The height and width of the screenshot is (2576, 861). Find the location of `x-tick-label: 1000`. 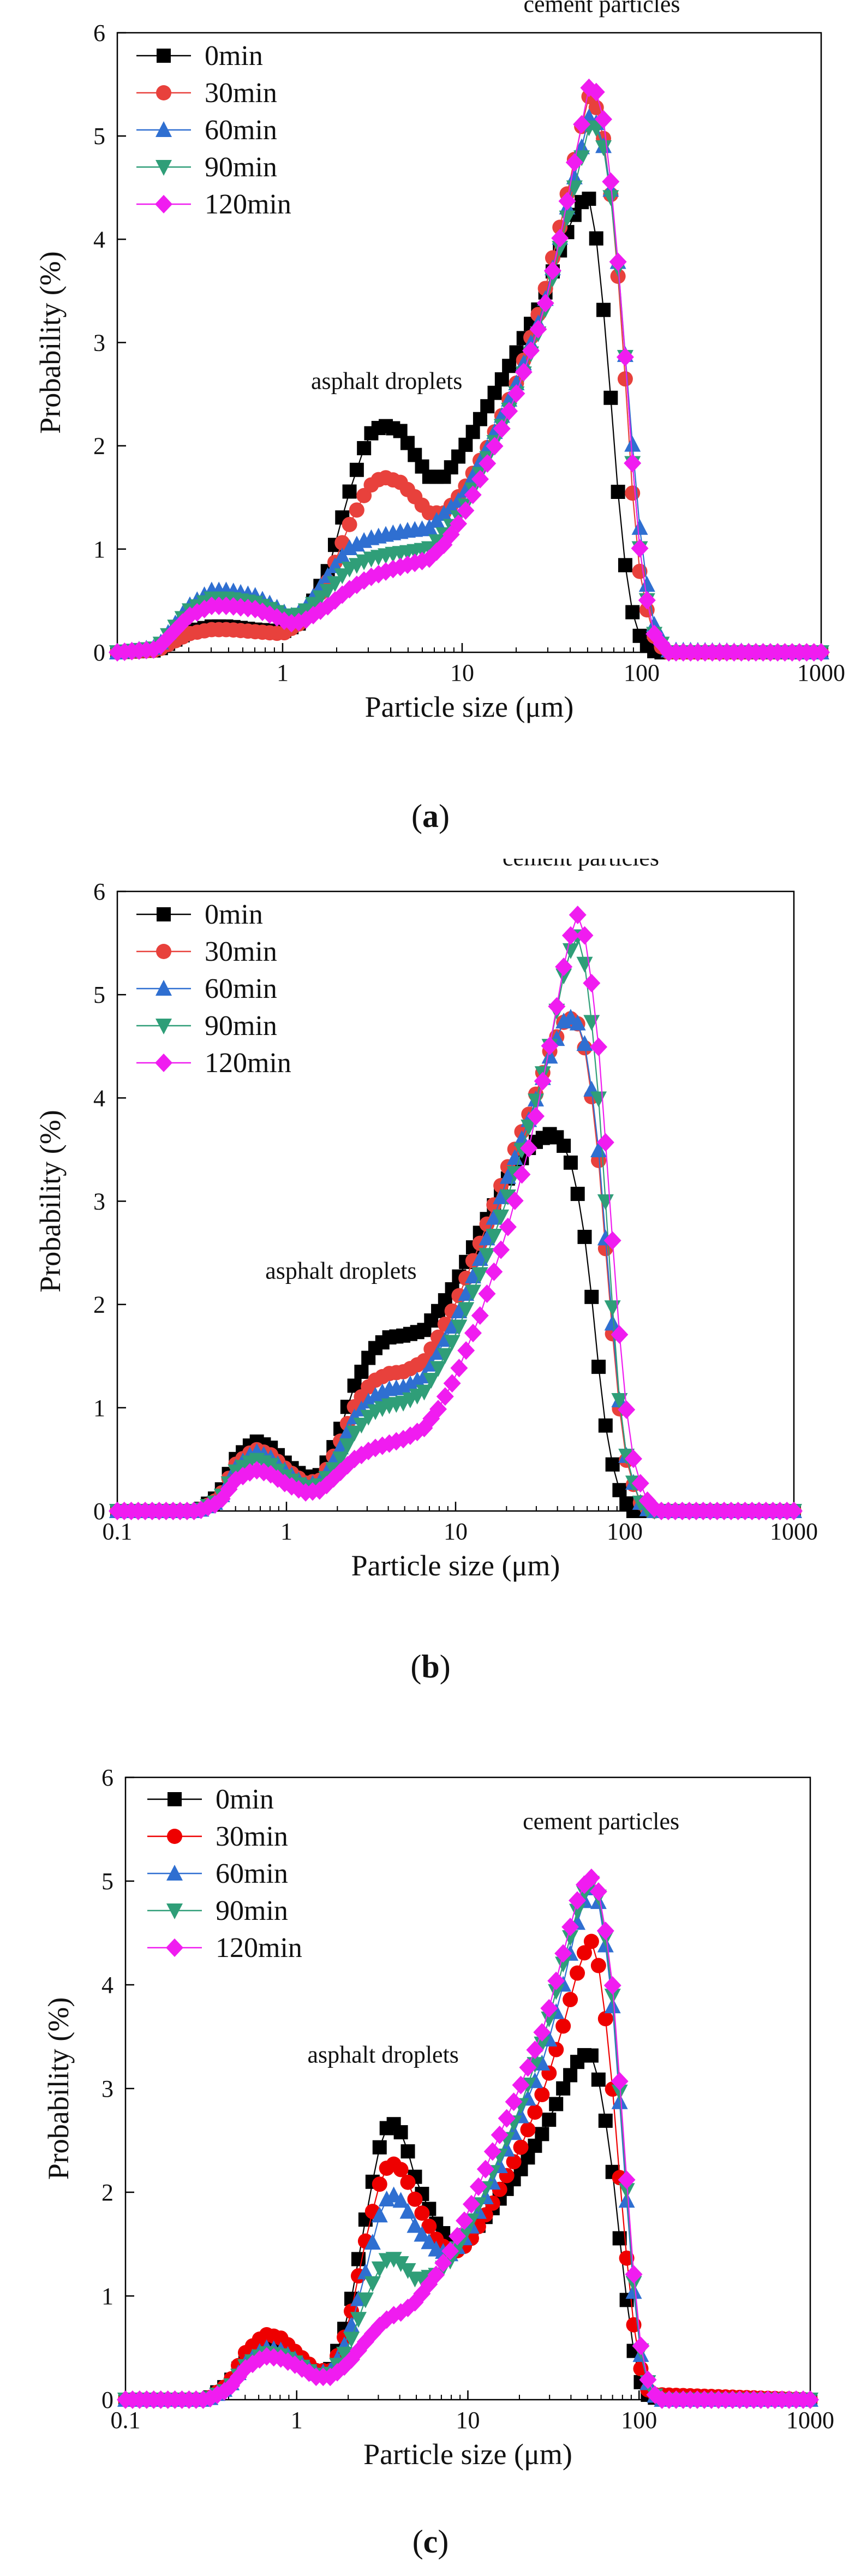

x-tick-label: 1000 is located at coordinates (810, 2420).